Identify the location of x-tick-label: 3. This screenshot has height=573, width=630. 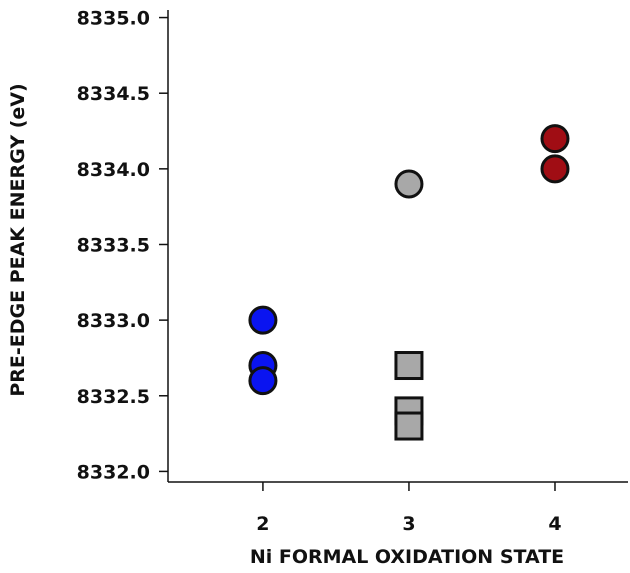
(408, 524).